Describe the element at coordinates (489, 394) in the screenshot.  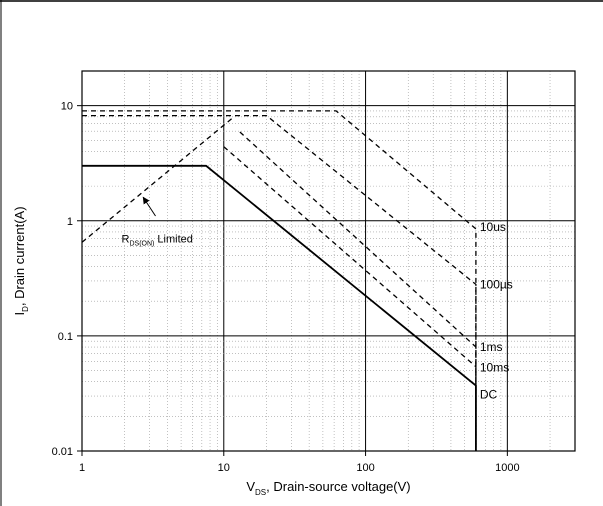
I see `series-label-dc: DC` at that location.